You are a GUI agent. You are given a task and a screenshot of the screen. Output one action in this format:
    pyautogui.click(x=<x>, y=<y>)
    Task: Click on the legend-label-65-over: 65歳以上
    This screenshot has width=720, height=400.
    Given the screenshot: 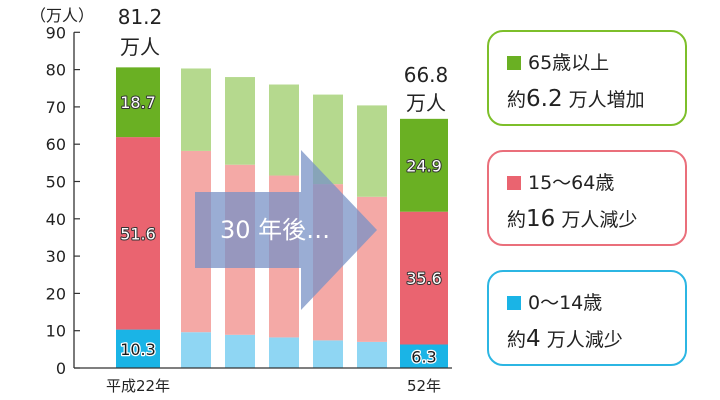 What is the action you would take?
    pyautogui.click(x=569, y=63)
    